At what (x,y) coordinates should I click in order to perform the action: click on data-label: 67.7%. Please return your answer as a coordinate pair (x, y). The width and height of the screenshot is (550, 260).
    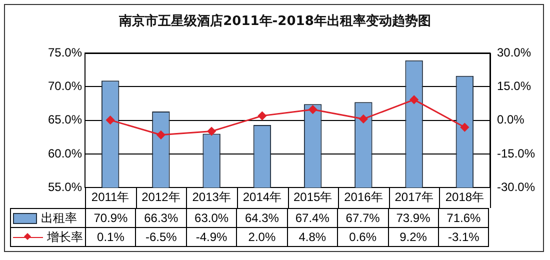
    Looking at the image, I should click on (363, 218).